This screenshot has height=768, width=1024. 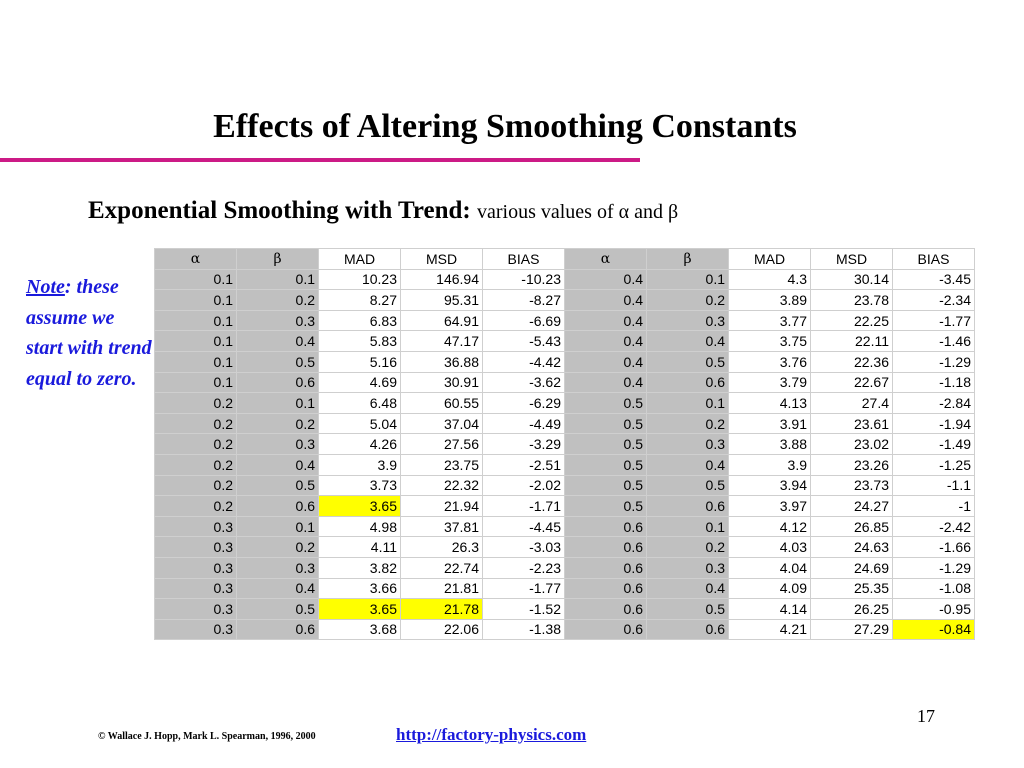 What do you see at coordinates (359, 444) in the screenshot?
I see `table-cell: 4.26` at bounding box center [359, 444].